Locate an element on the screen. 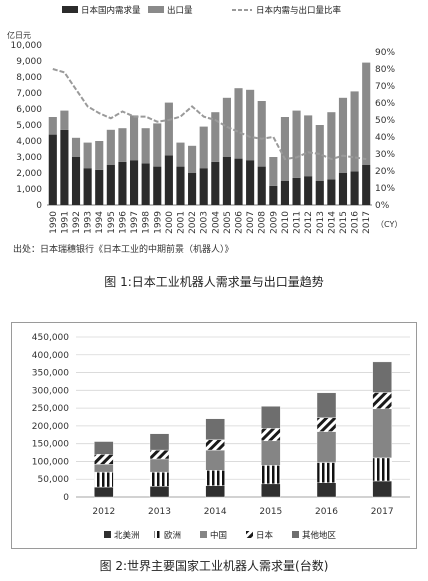  legend-label: 日本 is located at coordinates (265, 535).